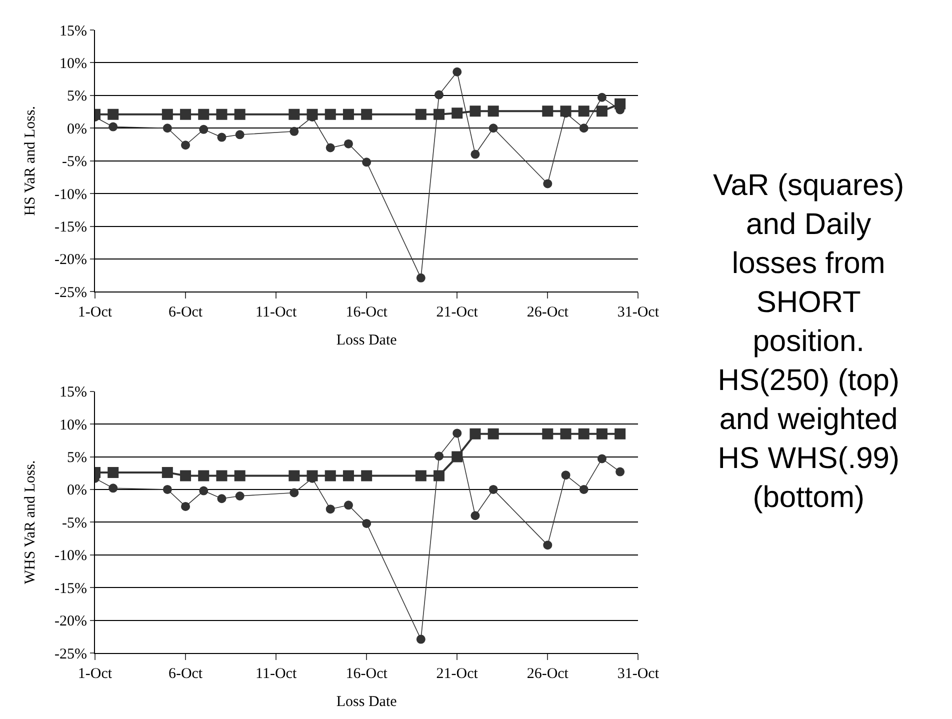  I want to click on y-axis-title: HS VaR and Loss., so click(30, 161).